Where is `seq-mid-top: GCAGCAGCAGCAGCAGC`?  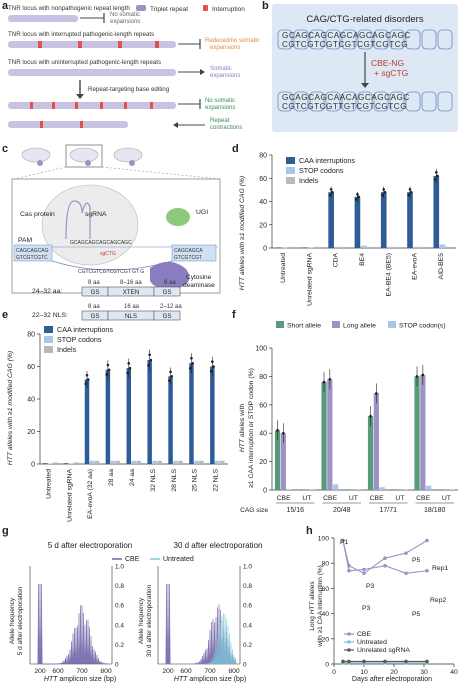
seq-mid-top: GCAGCAGCAGCAGCAGC is located at coordinates (101, 243).